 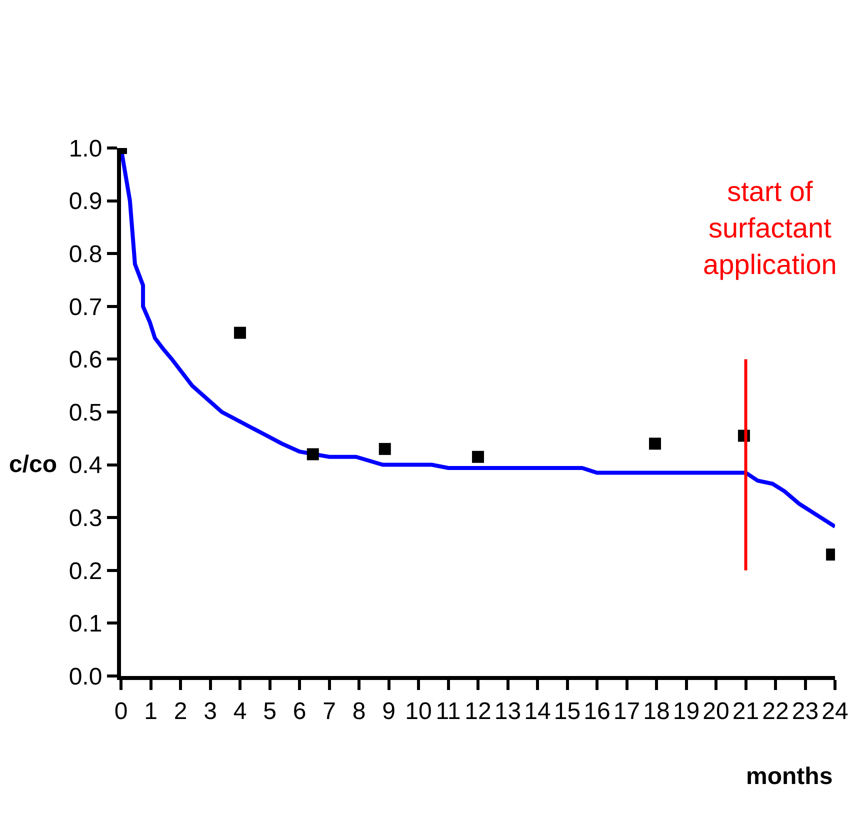 What do you see at coordinates (85, 202) in the screenshot?
I see `y-tick-label: 0.9` at bounding box center [85, 202].